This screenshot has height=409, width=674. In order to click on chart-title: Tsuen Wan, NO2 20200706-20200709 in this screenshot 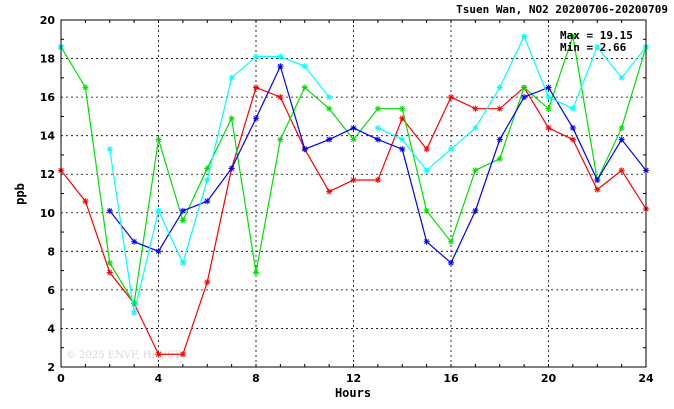, I will do `click(562, 9)`.